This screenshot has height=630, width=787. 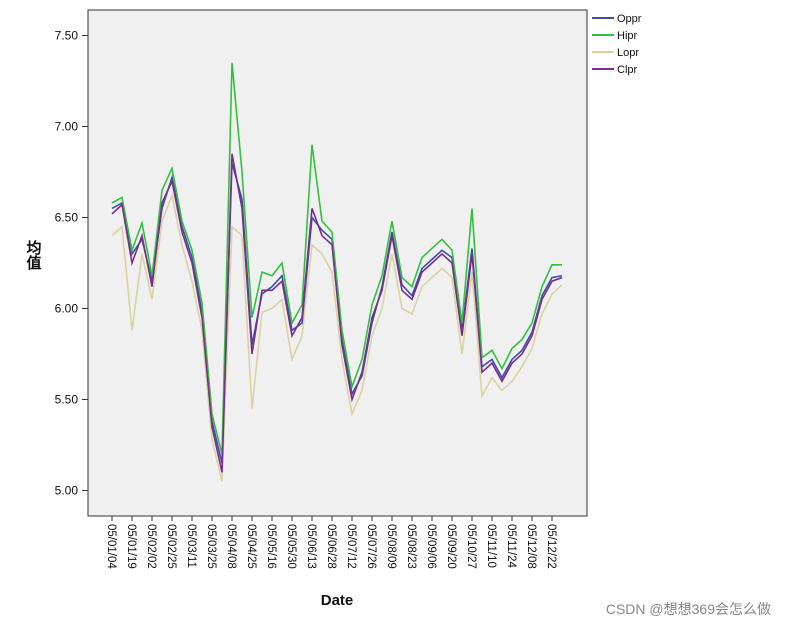 I want to click on x-tick-label: 05/04/25, so click(x=251, y=546).